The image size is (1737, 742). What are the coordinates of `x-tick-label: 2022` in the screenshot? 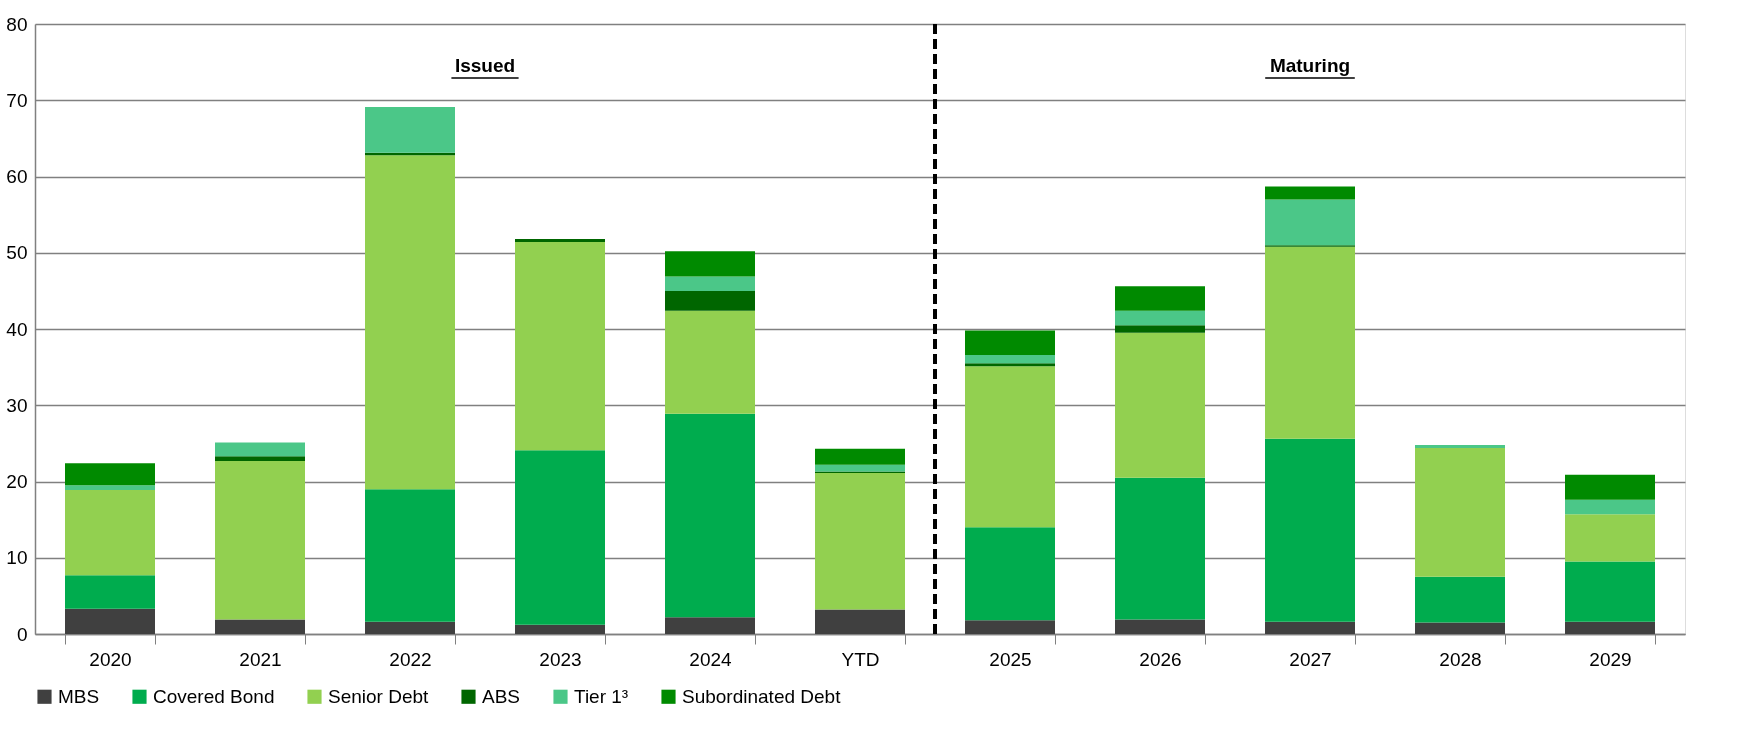 It's located at (410, 659).